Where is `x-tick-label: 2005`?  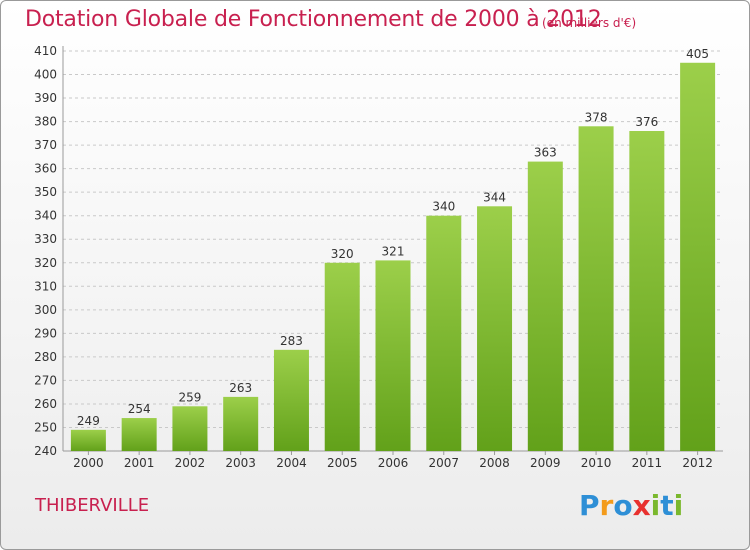 x-tick-label: 2005 is located at coordinates (342, 463).